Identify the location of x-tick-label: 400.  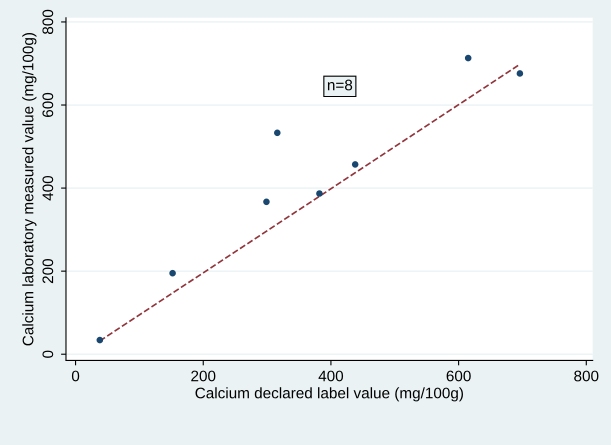
(331, 376).